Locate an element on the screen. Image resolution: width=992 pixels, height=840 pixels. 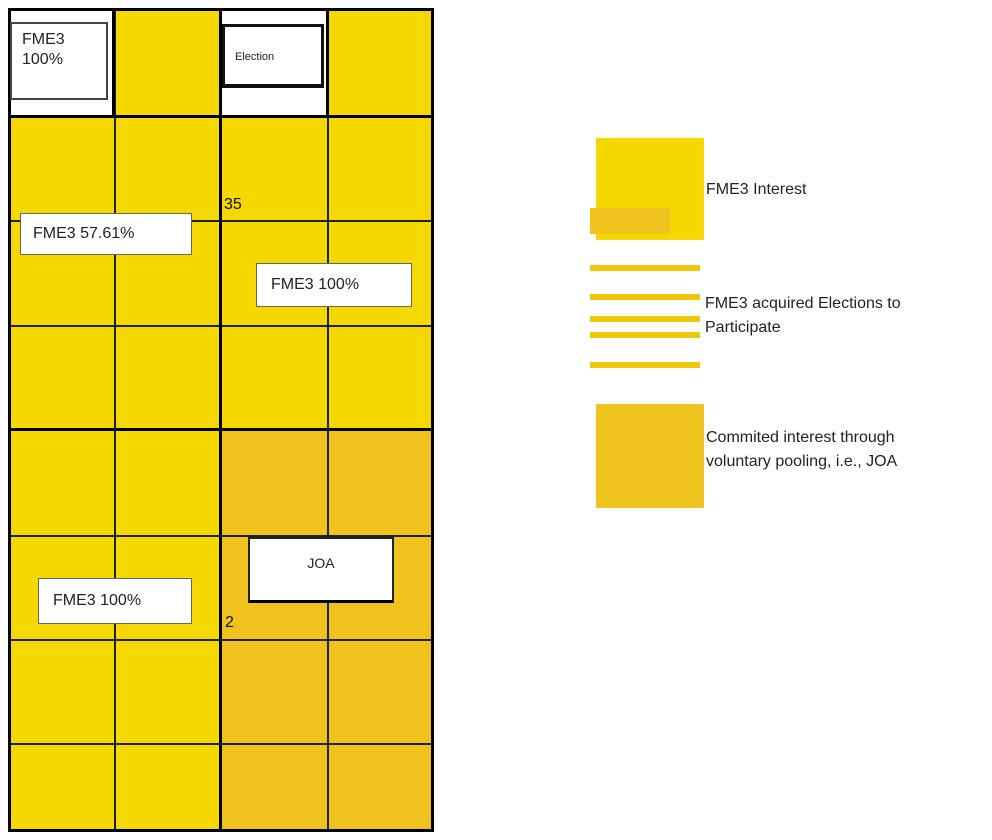
joa-label: JOA is located at coordinates (321, 570).